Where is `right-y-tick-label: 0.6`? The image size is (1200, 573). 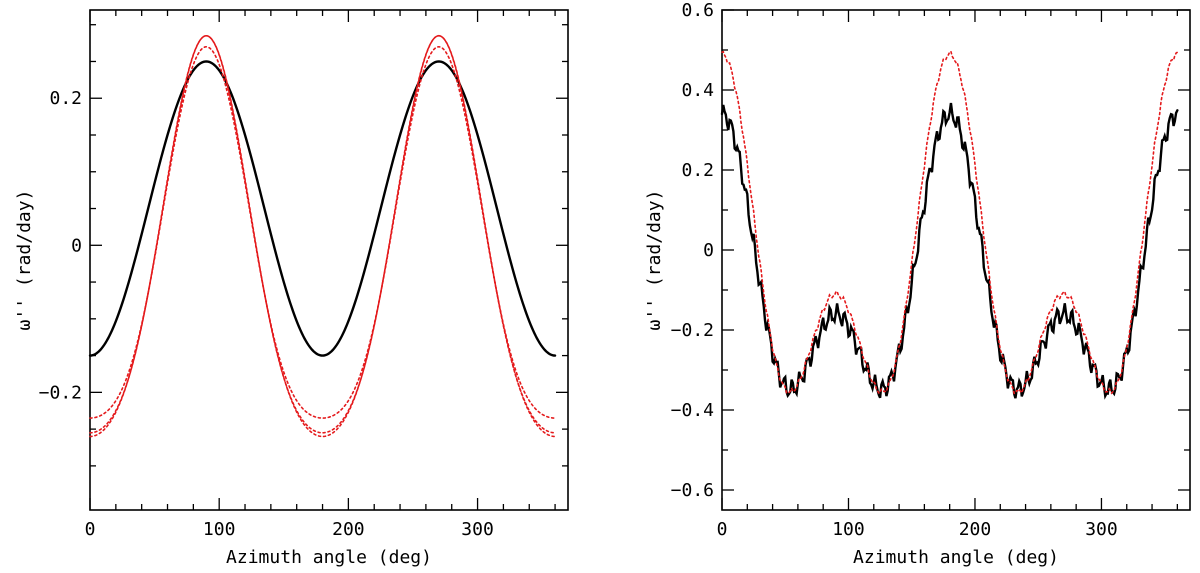 right-y-tick-label: 0.6 is located at coordinates (697, 10).